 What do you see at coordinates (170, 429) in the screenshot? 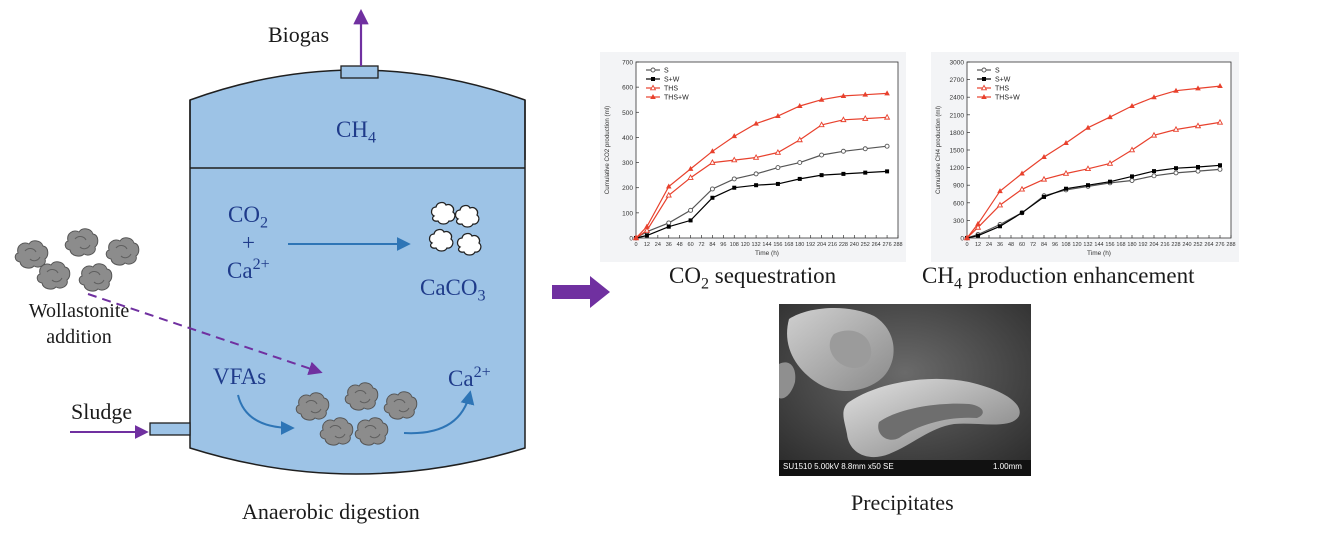
I see `sludge-inlet-nozzle` at bounding box center [170, 429].